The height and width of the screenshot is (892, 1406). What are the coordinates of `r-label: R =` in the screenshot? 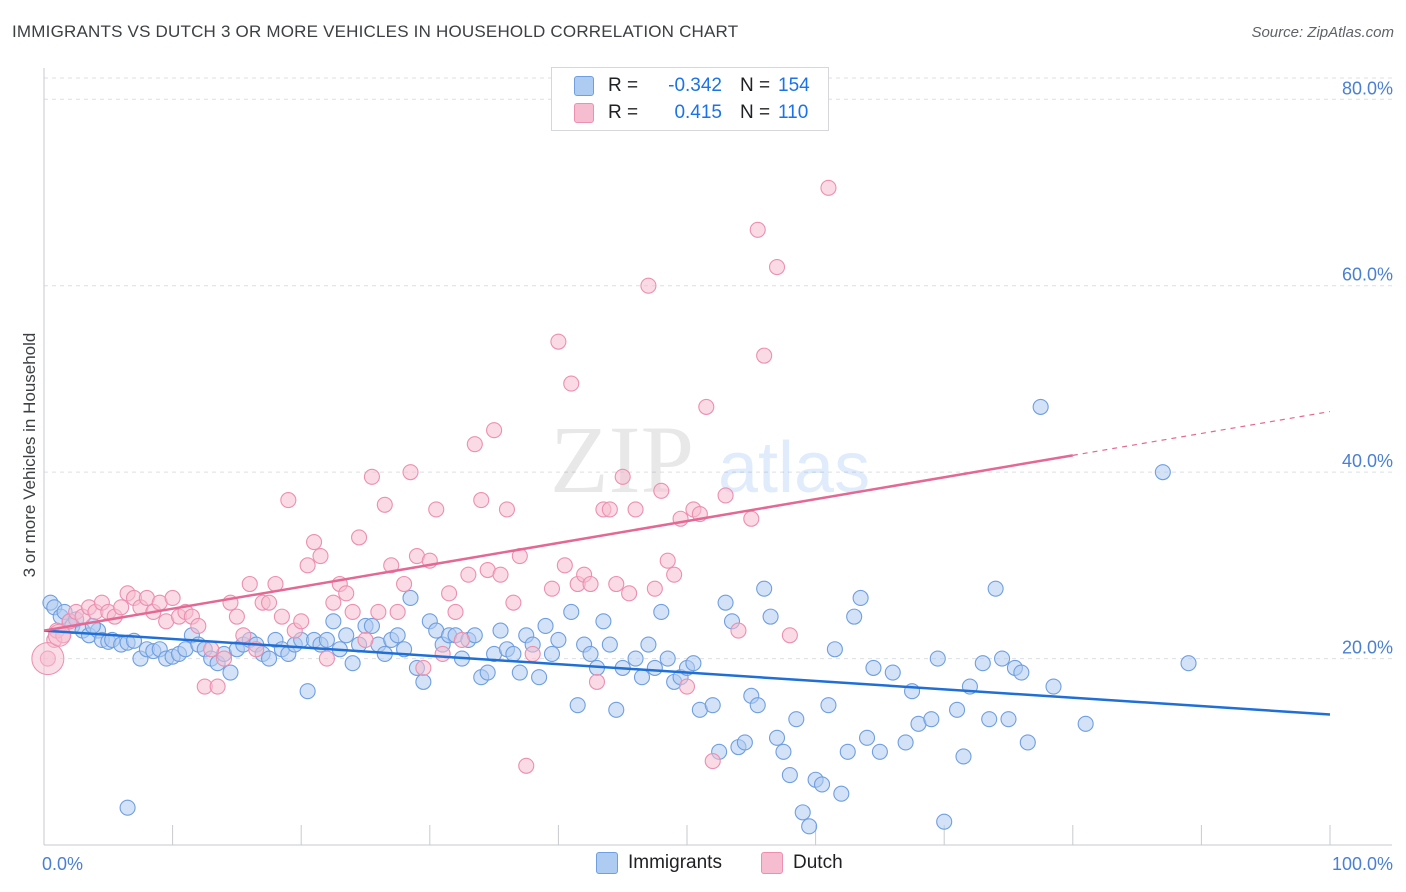 It's located at (623, 112).